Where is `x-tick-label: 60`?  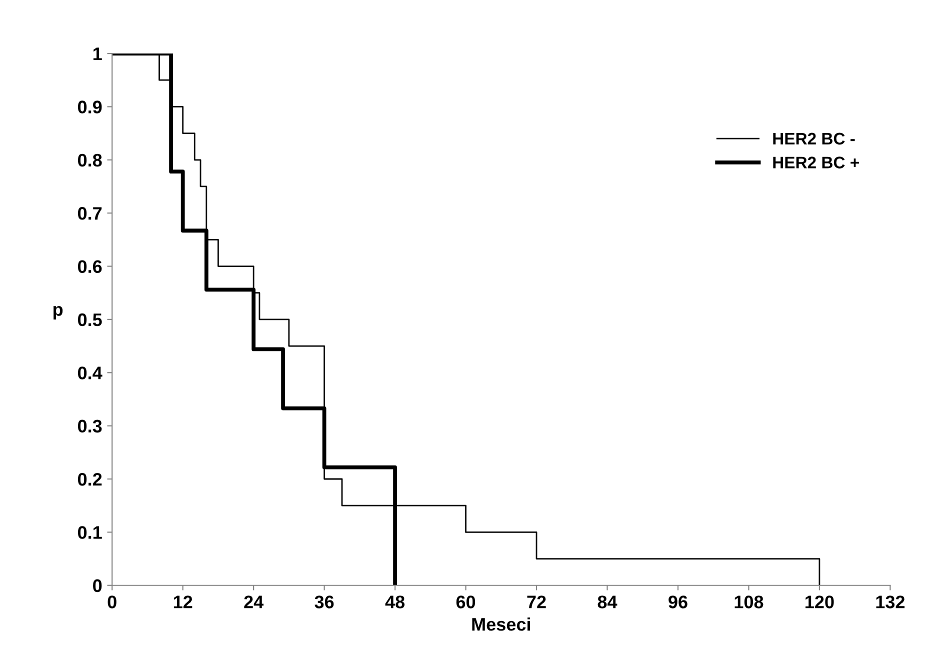
x-tick-label: 60 is located at coordinates (466, 602).